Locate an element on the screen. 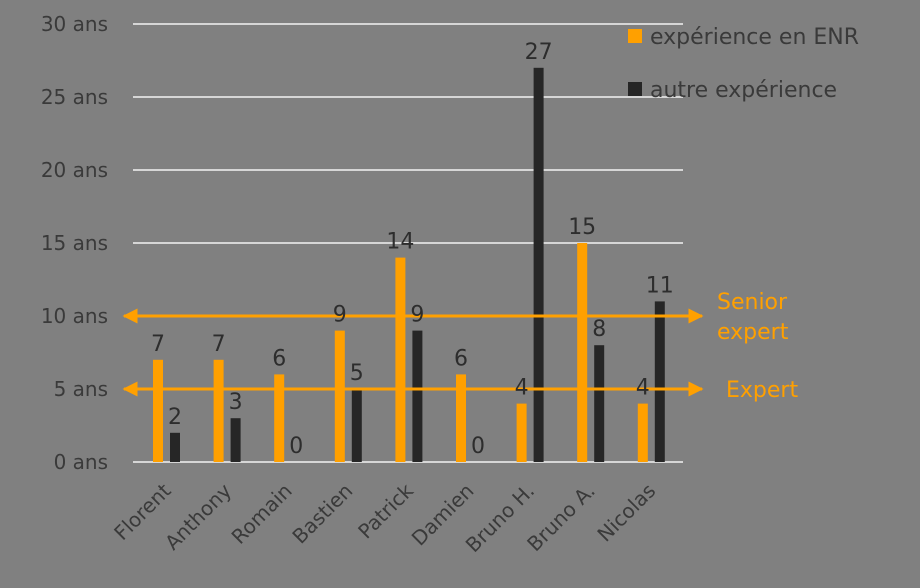 This screenshot has width=920, height=588. data-label: 14 is located at coordinates (400, 242).